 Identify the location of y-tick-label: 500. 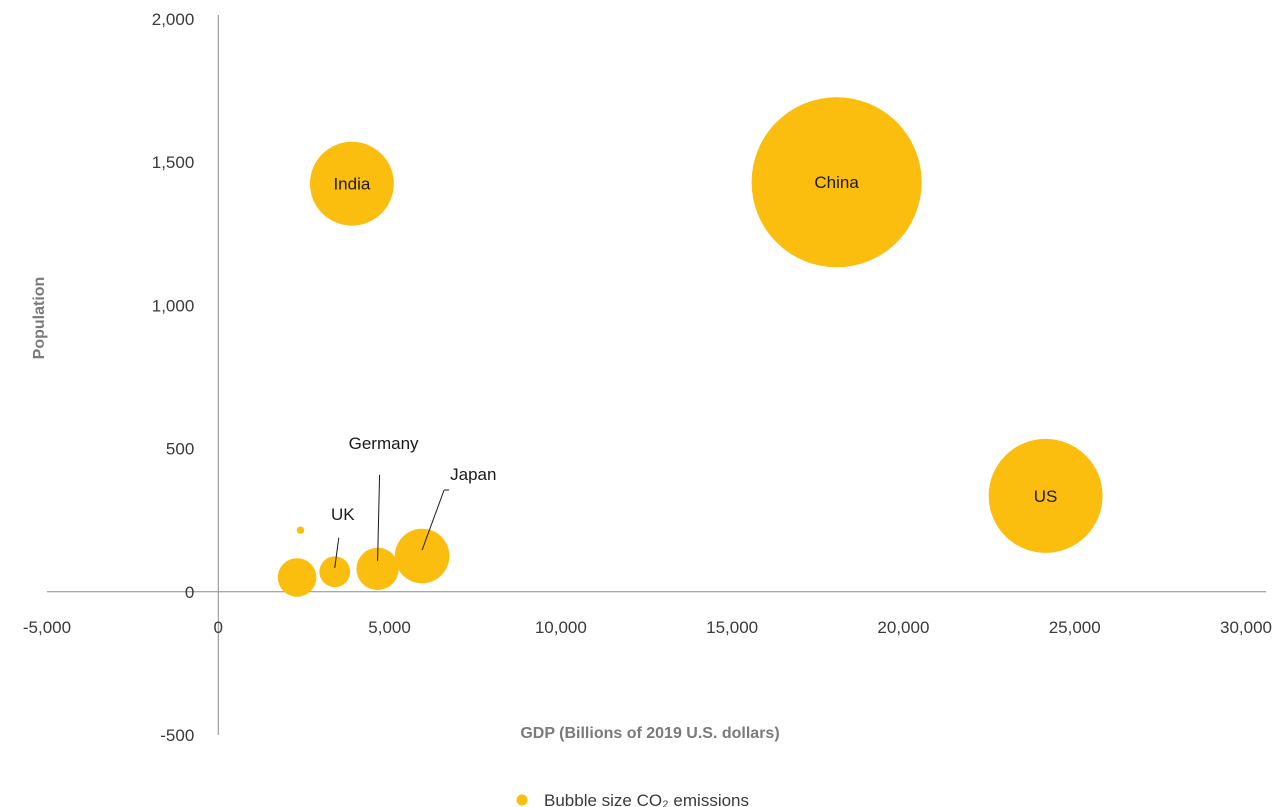
(180, 449).